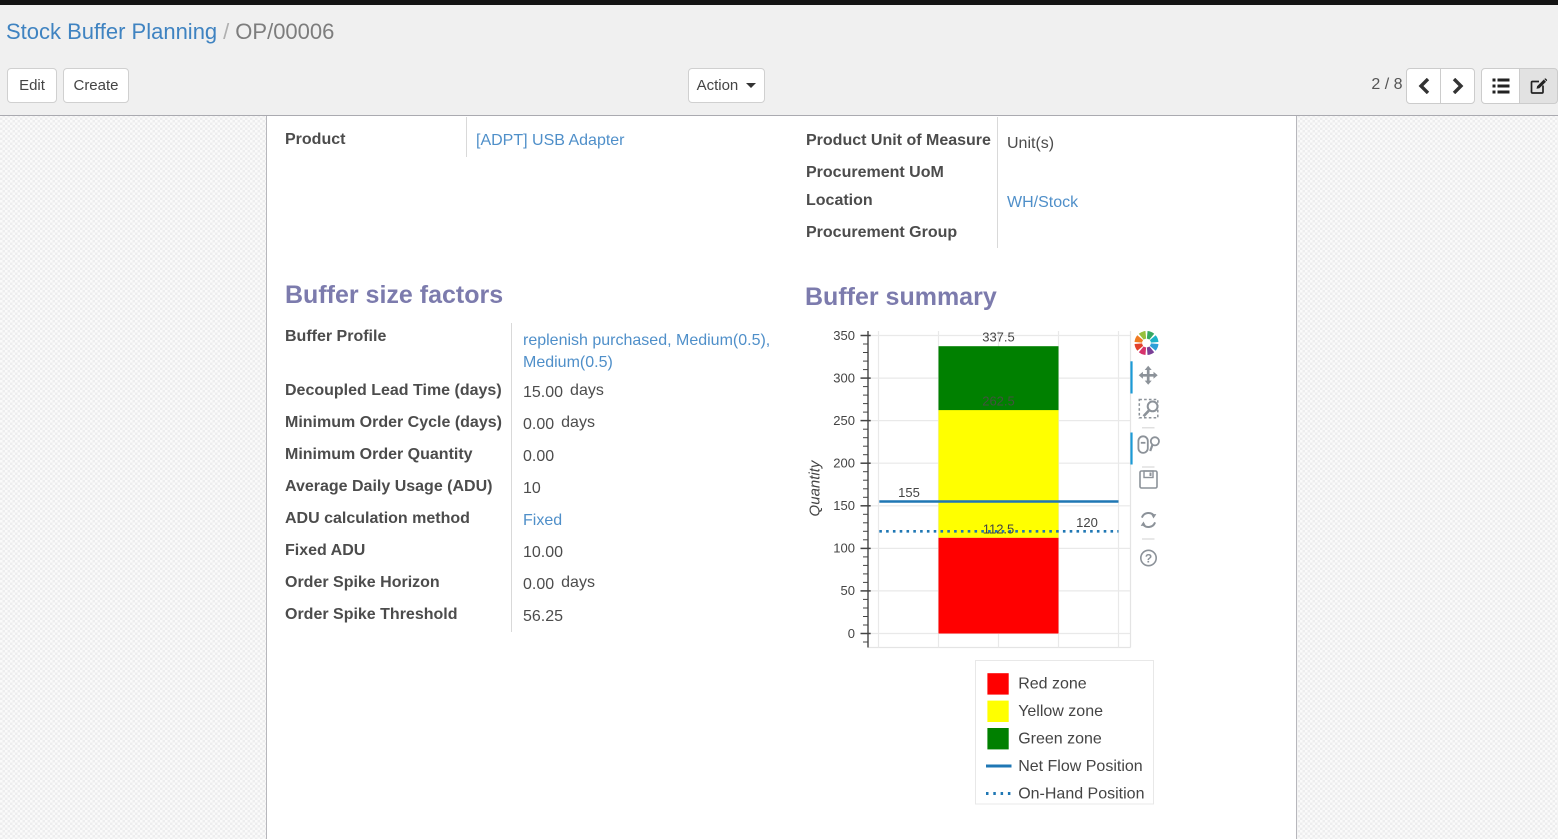 The width and height of the screenshot is (1558, 839). Describe the element at coordinates (1060, 711) in the screenshot. I see `svg-text: Yellow zone` at that location.